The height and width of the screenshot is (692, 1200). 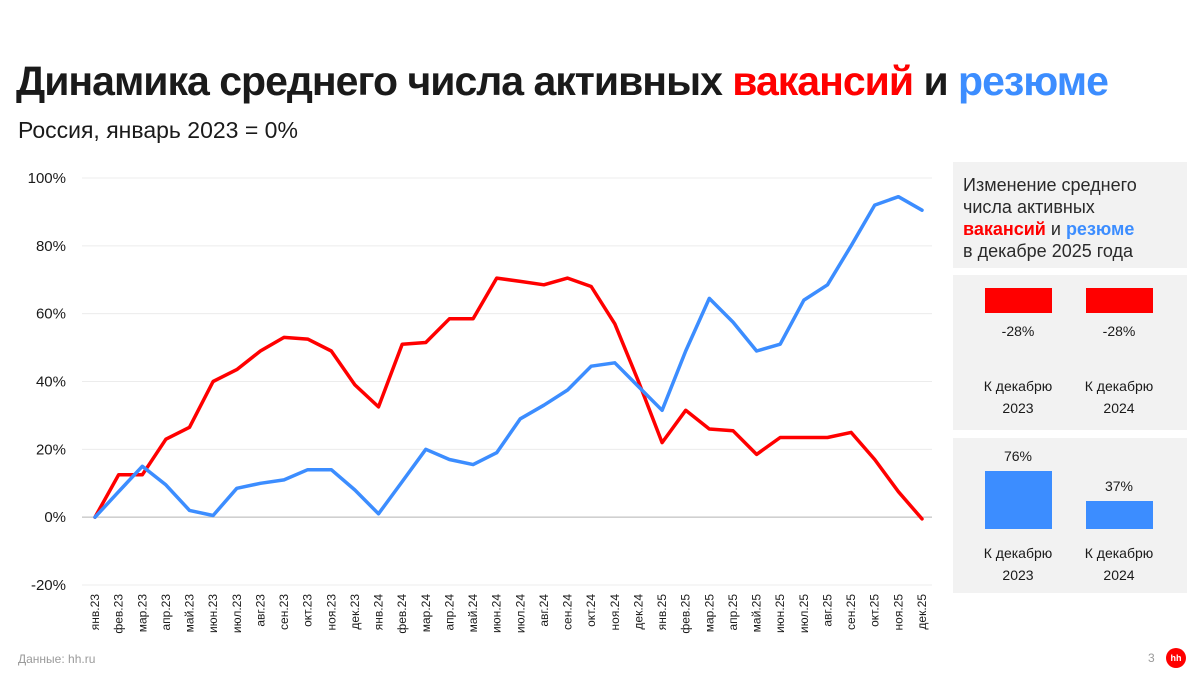 What do you see at coordinates (1119, 331) in the screenshot?
I see `vacancies-value-dec2024: -28%` at bounding box center [1119, 331].